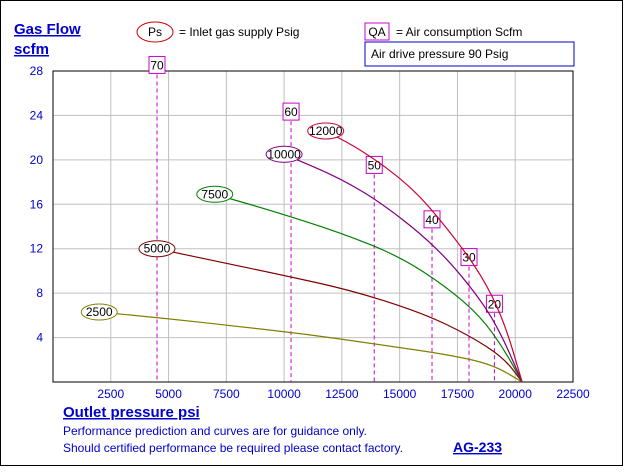  I want to click on series-label: 12000, so click(326, 131).